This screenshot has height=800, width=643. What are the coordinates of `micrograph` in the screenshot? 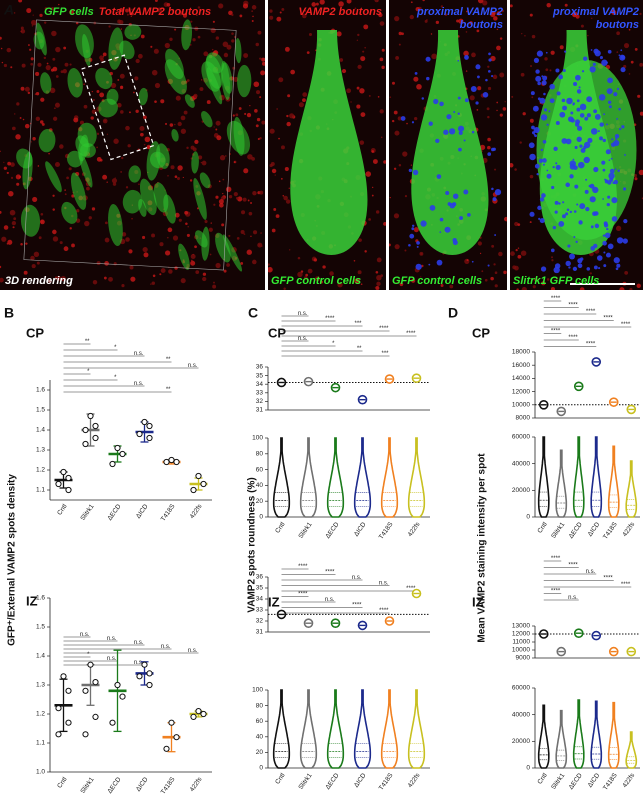 It's located at (576, 145).